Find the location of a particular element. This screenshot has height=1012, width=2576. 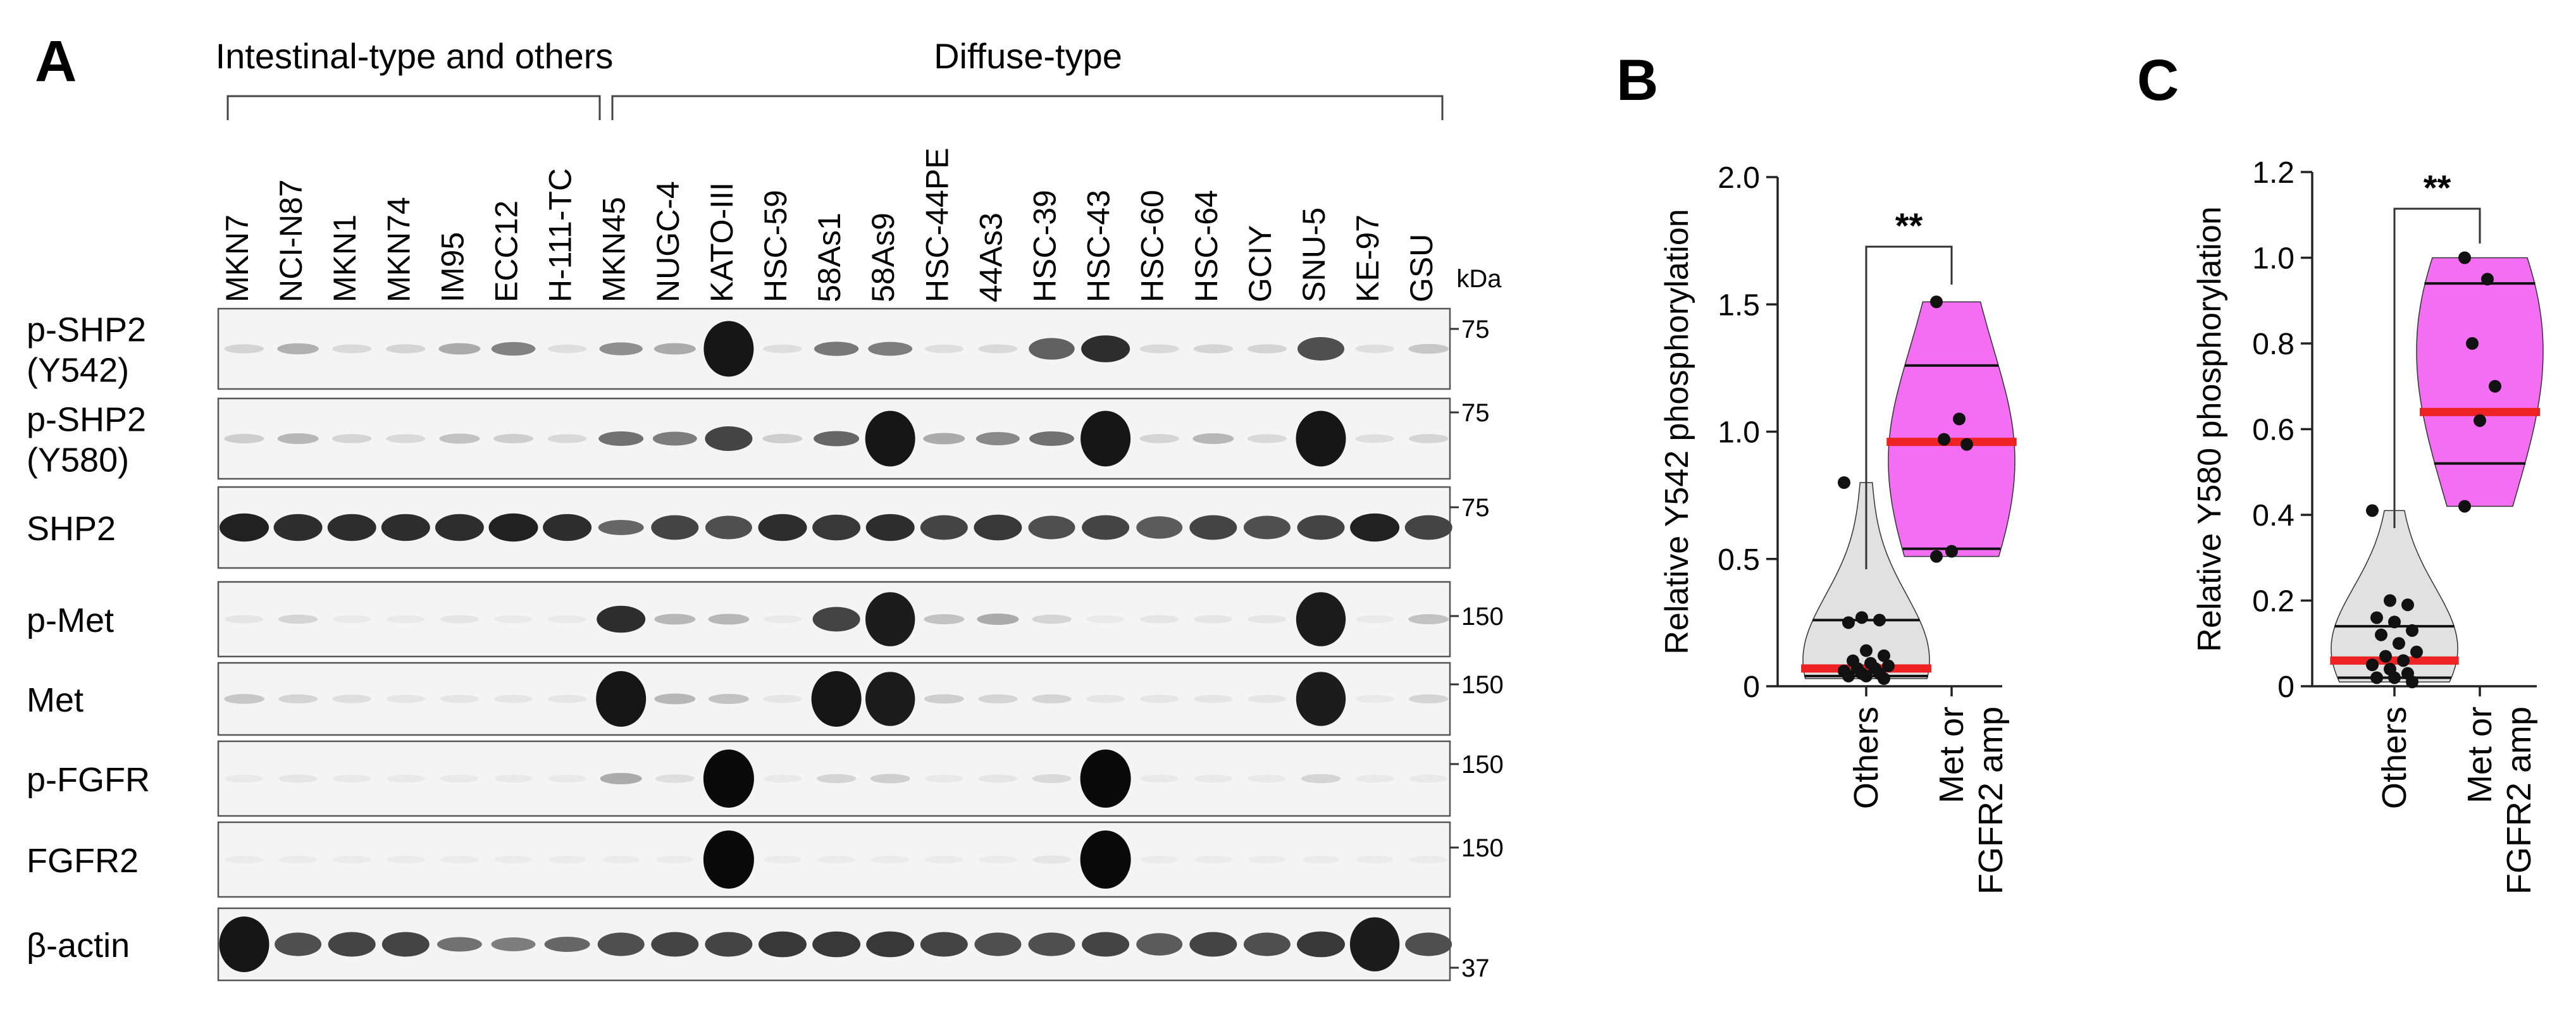

y-tick-label: 0.6 is located at coordinates (2273, 430).